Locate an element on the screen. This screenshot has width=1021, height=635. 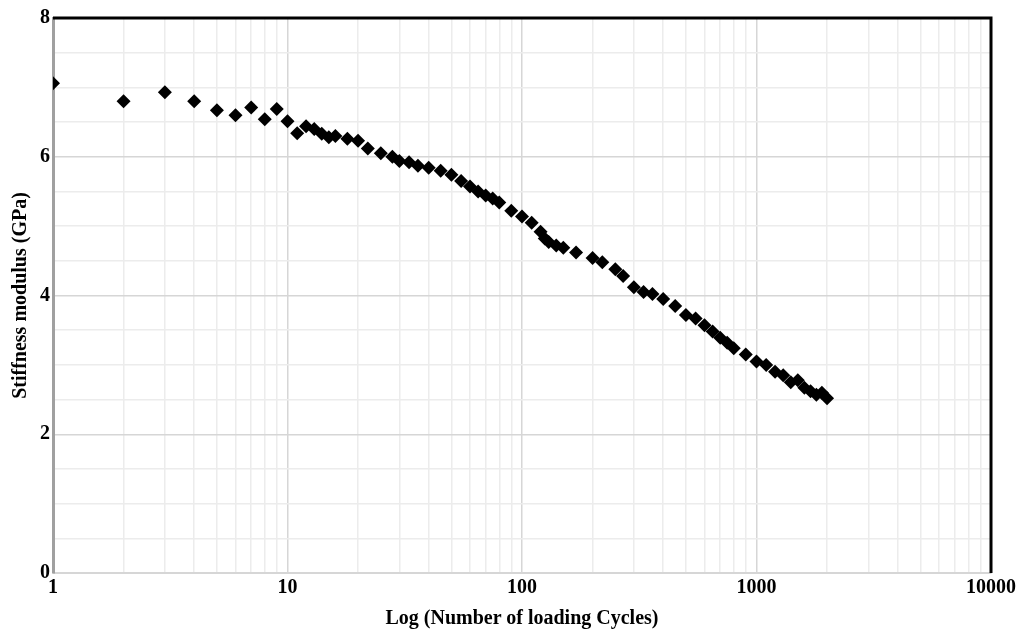
x-tick-label: 1000 is located at coordinates (756, 586).